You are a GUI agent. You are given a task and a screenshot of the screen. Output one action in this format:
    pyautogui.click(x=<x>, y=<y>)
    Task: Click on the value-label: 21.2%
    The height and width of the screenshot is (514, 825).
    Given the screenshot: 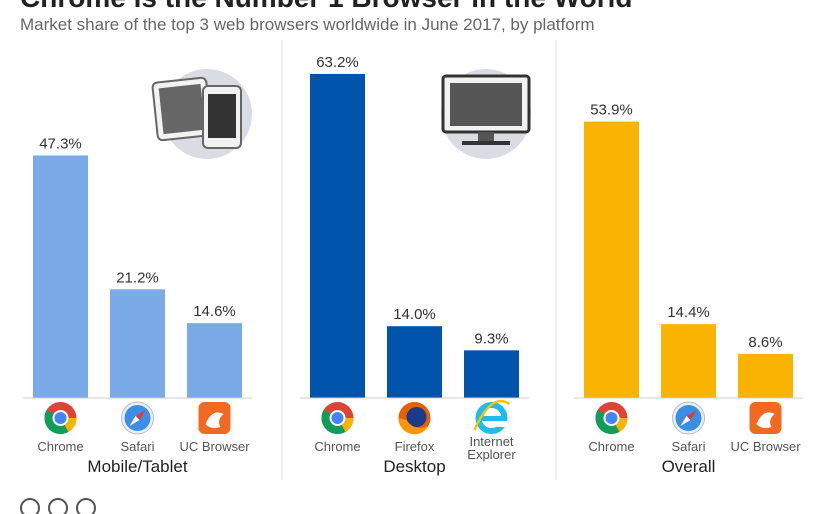 What is the action you would take?
    pyautogui.click(x=137, y=277)
    